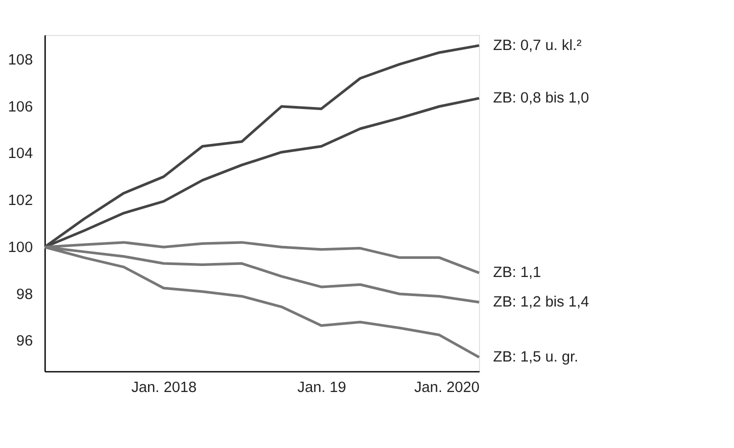 The width and height of the screenshot is (734, 448). Describe the element at coordinates (541, 98) in the screenshot. I see `series-label: ZB: 0,8 bis 1,0` at that location.